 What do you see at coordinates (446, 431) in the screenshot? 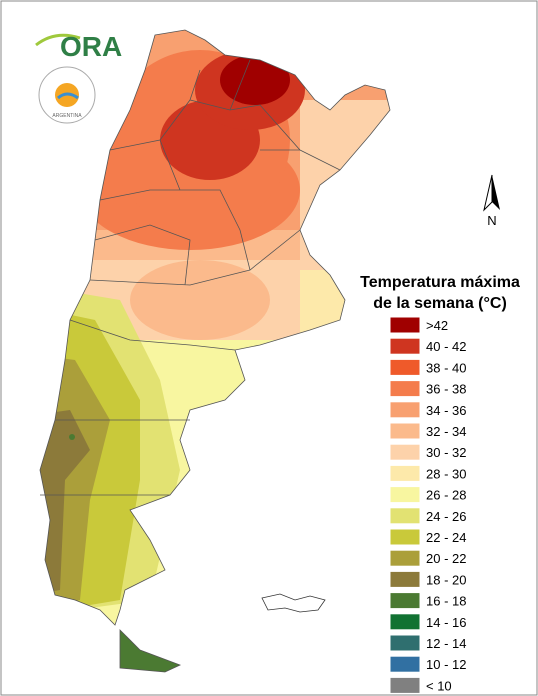
I see `legend-label: 32 - 34` at bounding box center [446, 431].